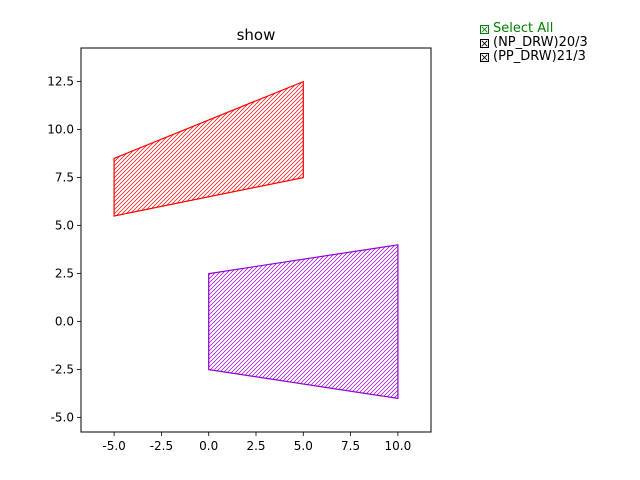 This screenshot has width=640, height=480. What do you see at coordinates (539, 56) in the screenshot?
I see `legend-item-label: (PP_DRW)21/3` at bounding box center [539, 56].